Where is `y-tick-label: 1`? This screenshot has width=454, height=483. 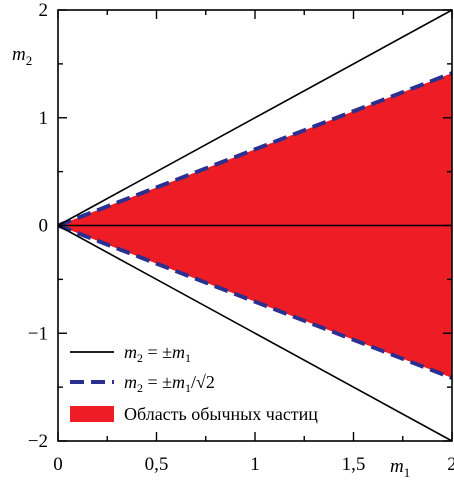 y-tick-label: 1 is located at coordinates (44, 118).